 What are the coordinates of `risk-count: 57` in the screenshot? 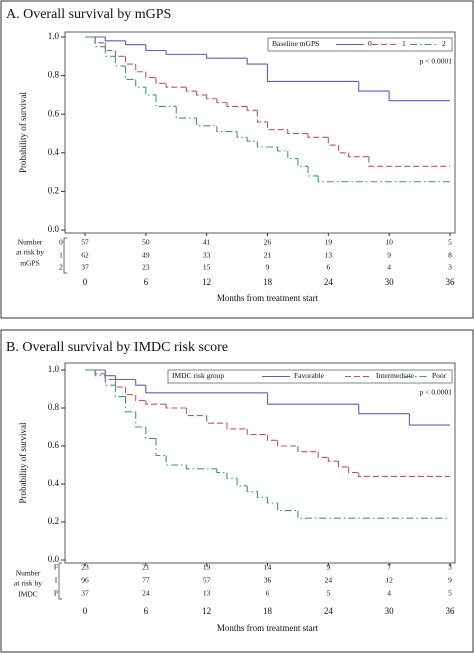 It's located at (85, 242).